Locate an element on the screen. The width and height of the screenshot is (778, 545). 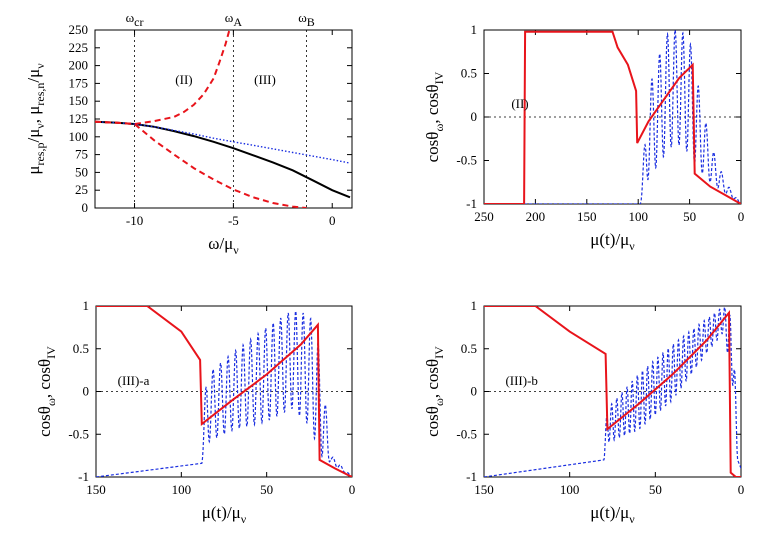
x-tick-label: -10 is located at coordinates (134, 220).